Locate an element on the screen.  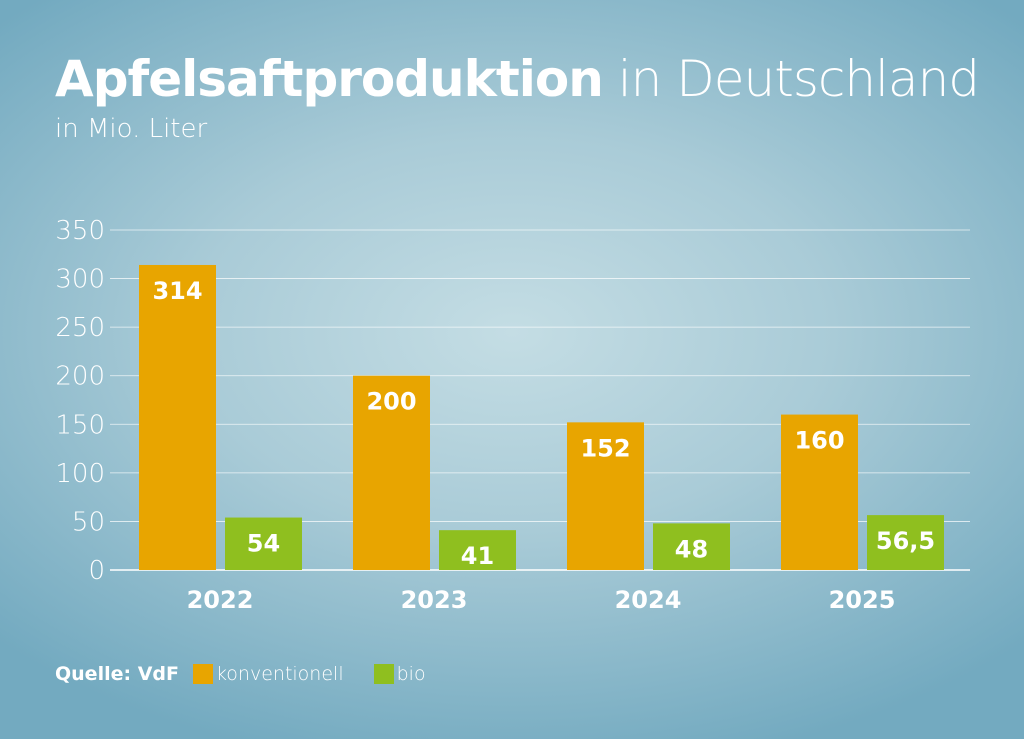
bar-konventionell-2025 is located at coordinates (819, 492).